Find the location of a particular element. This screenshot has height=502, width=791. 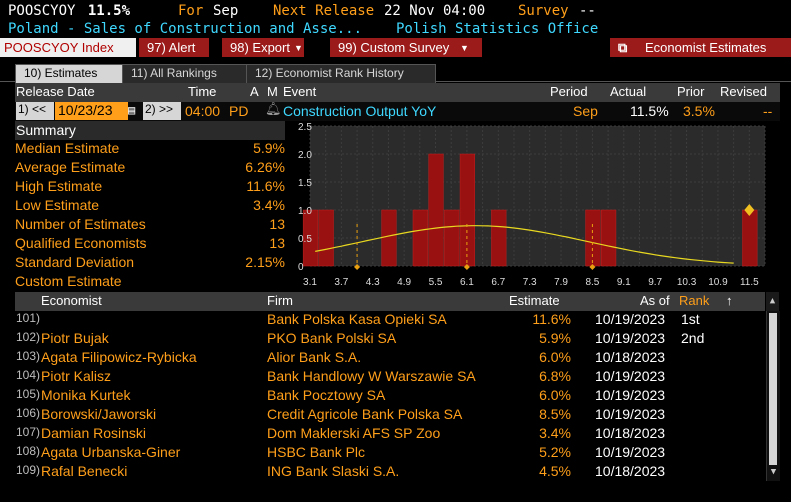

economist-name: Borowski/Jaworski is located at coordinates (99, 414).